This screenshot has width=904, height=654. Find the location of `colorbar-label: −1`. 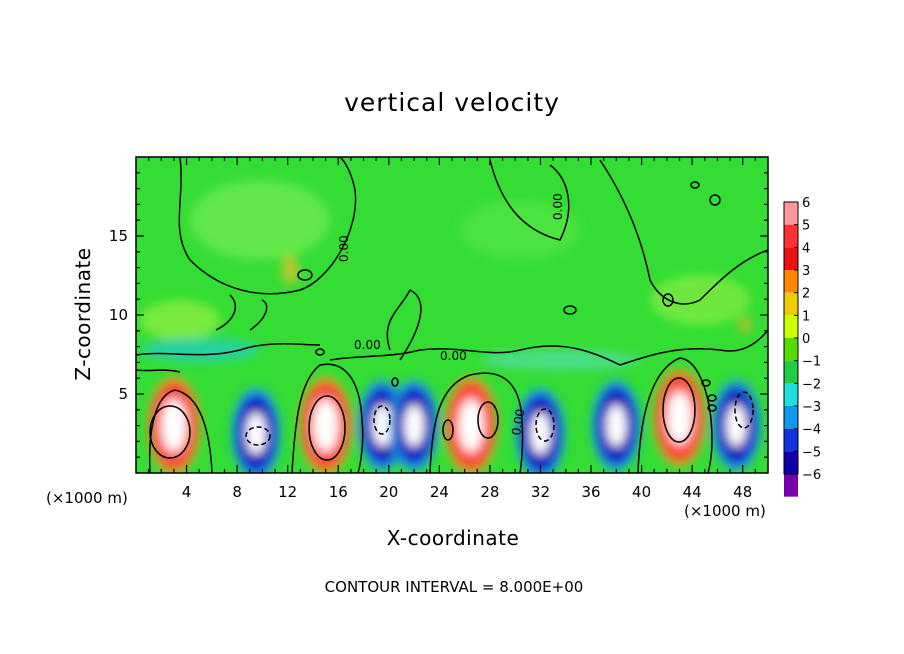

colorbar-label: −1 is located at coordinates (811, 362).